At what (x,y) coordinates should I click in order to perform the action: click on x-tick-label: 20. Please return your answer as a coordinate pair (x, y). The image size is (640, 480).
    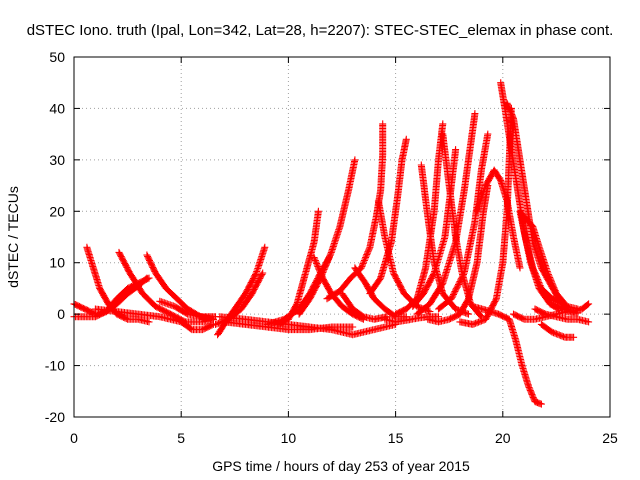
    Looking at the image, I should click on (503, 438).